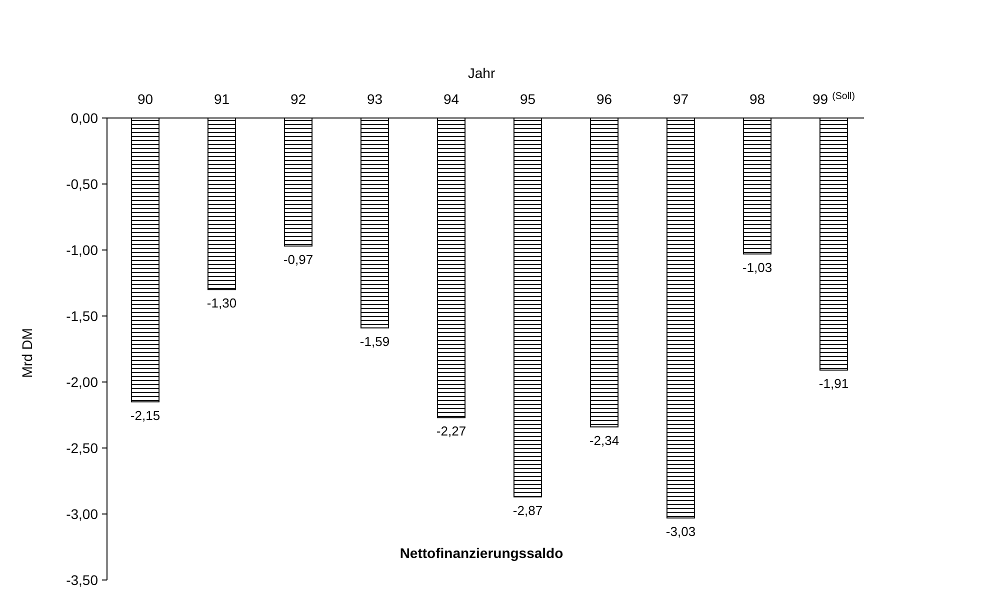 The width and height of the screenshot is (988, 596). Describe the element at coordinates (82, 316) in the screenshot. I see `y-tick-label: -1,50` at that location.